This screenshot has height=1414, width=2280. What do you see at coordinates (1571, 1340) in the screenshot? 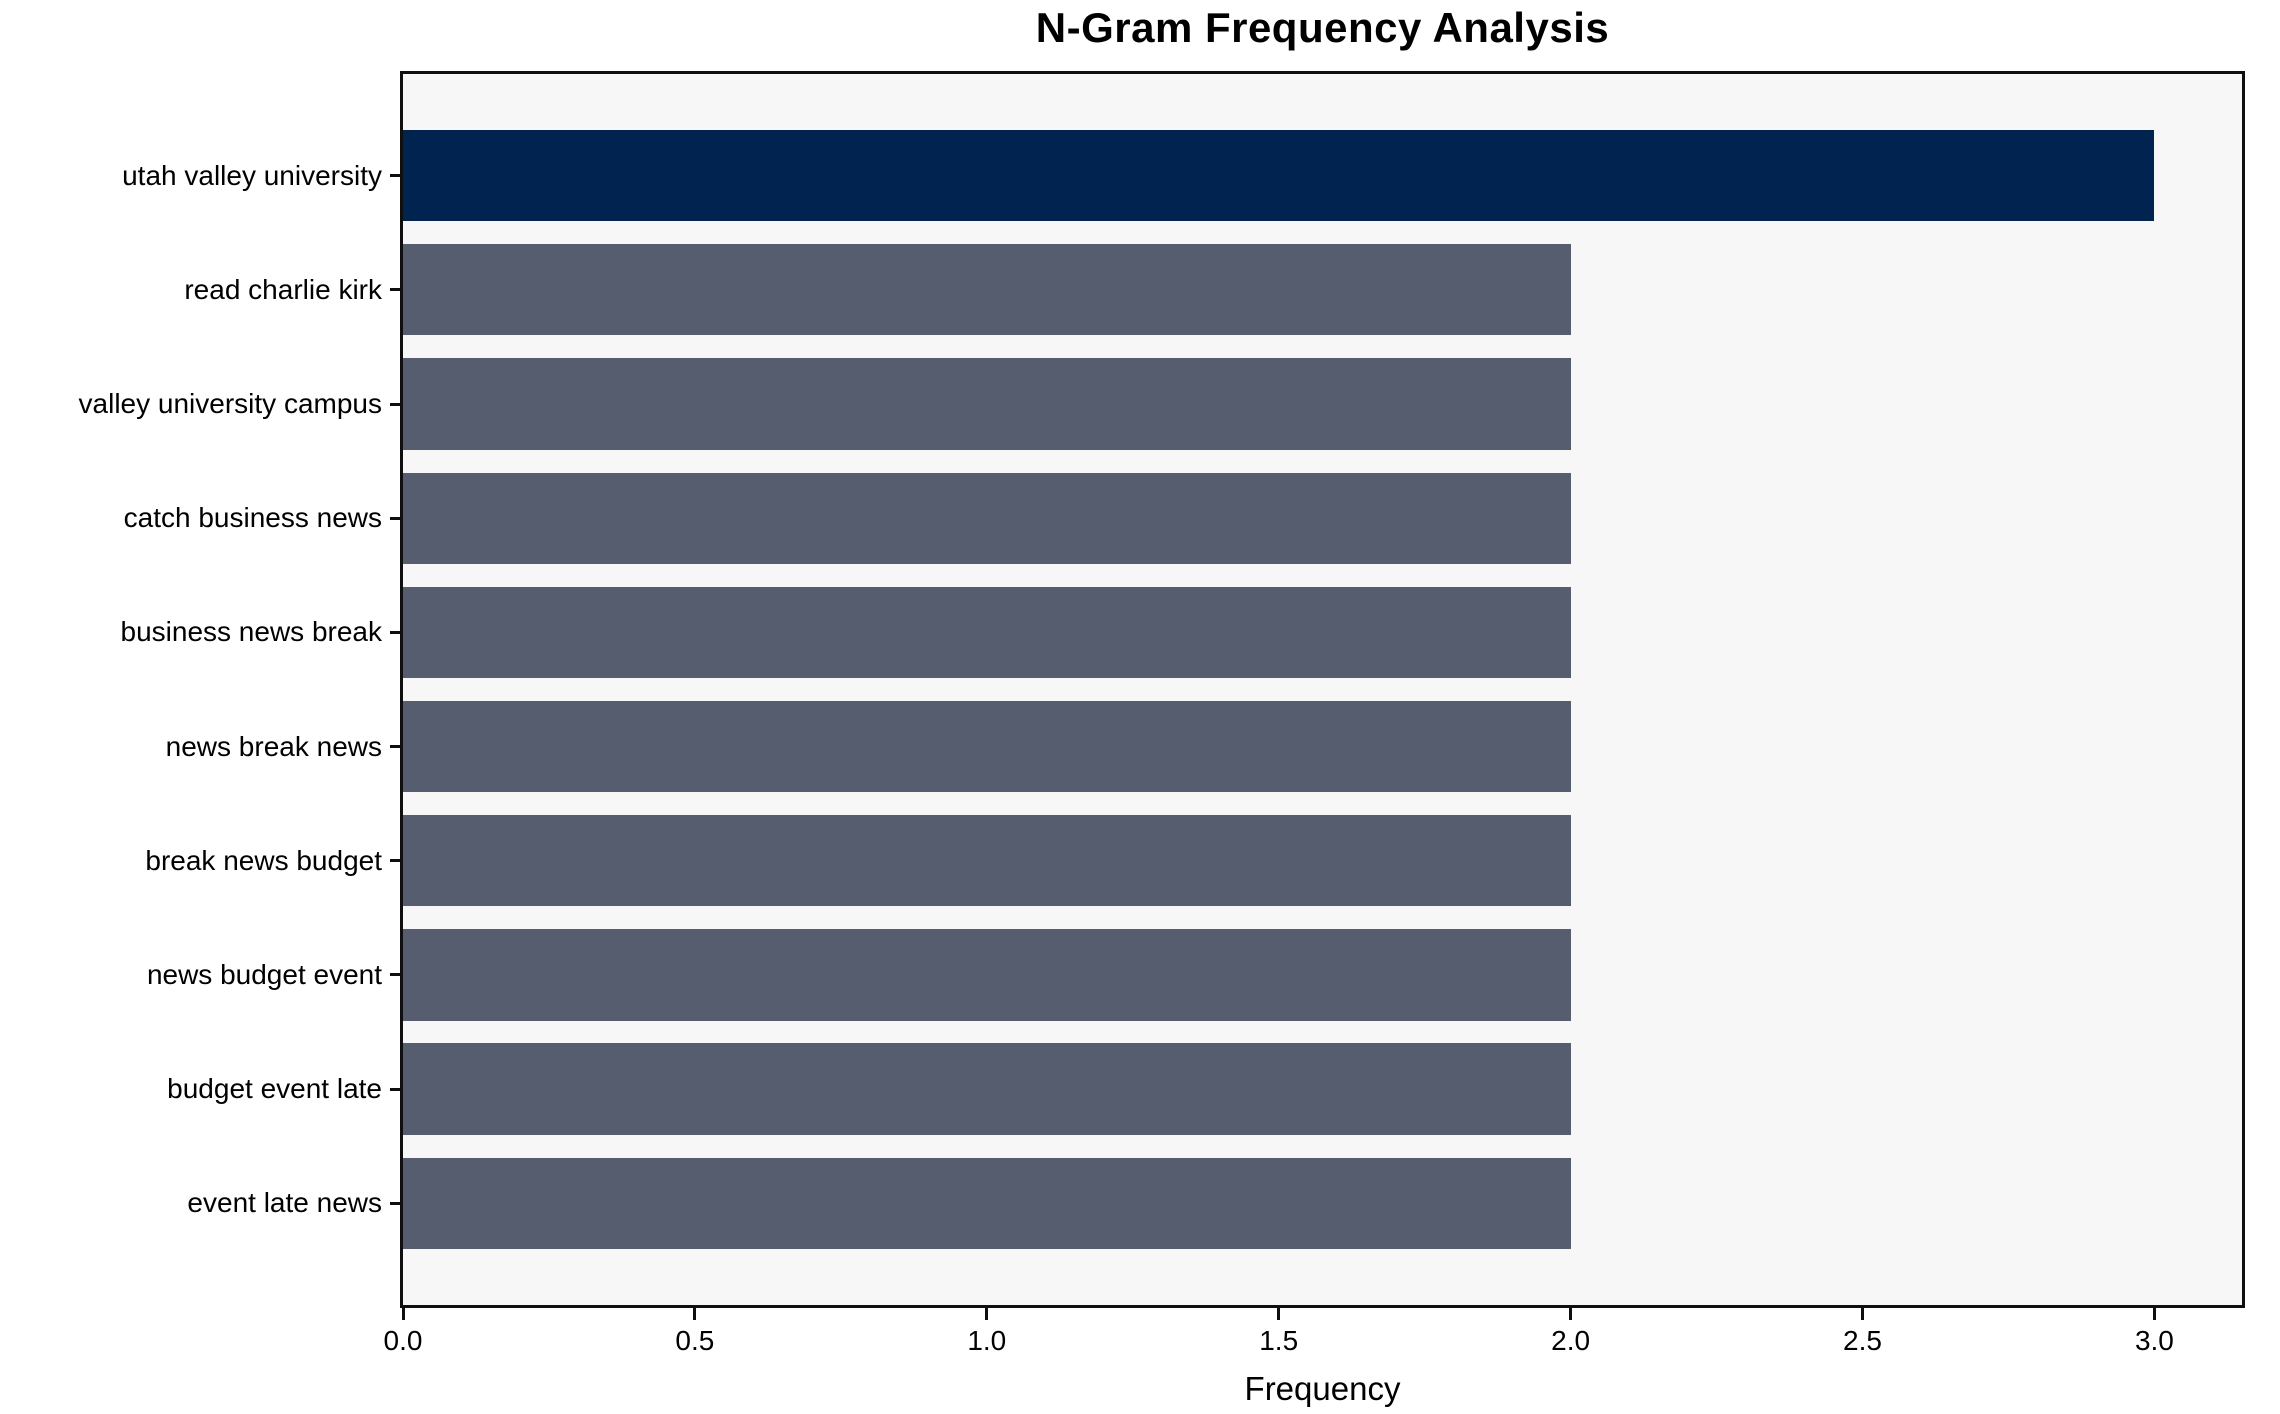
I see `x-tick-label: 2.0` at bounding box center [1571, 1340].